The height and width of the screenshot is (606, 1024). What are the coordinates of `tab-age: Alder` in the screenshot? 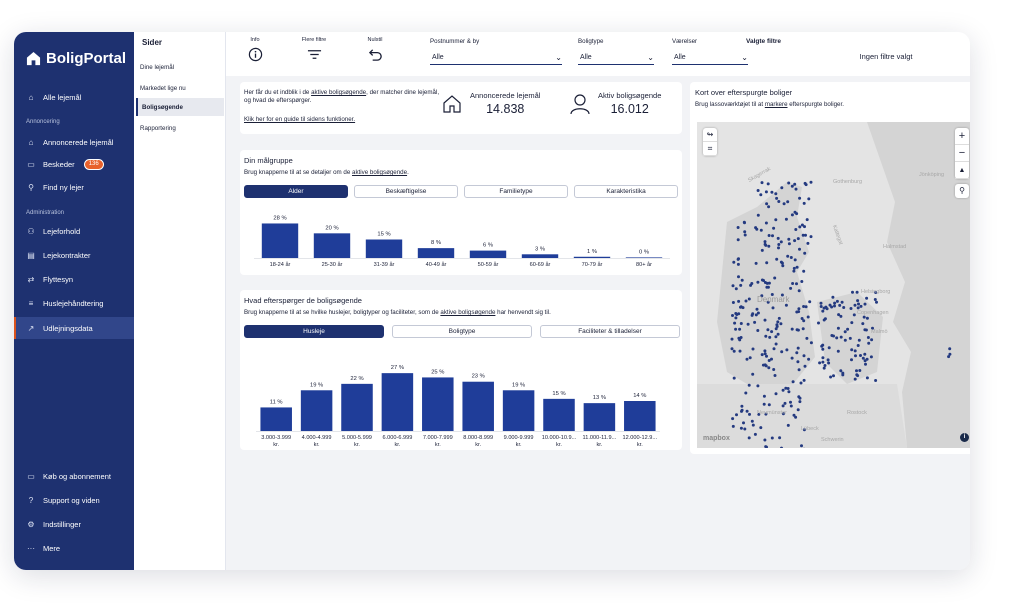 It's located at (296, 191).